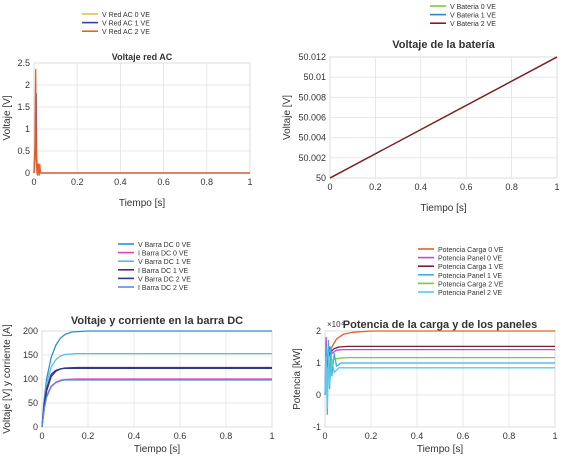  Describe the element at coordinates (164, 262) in the screenshot. I see `legend-entry-2: V Barra DC 1 VE` at that location.